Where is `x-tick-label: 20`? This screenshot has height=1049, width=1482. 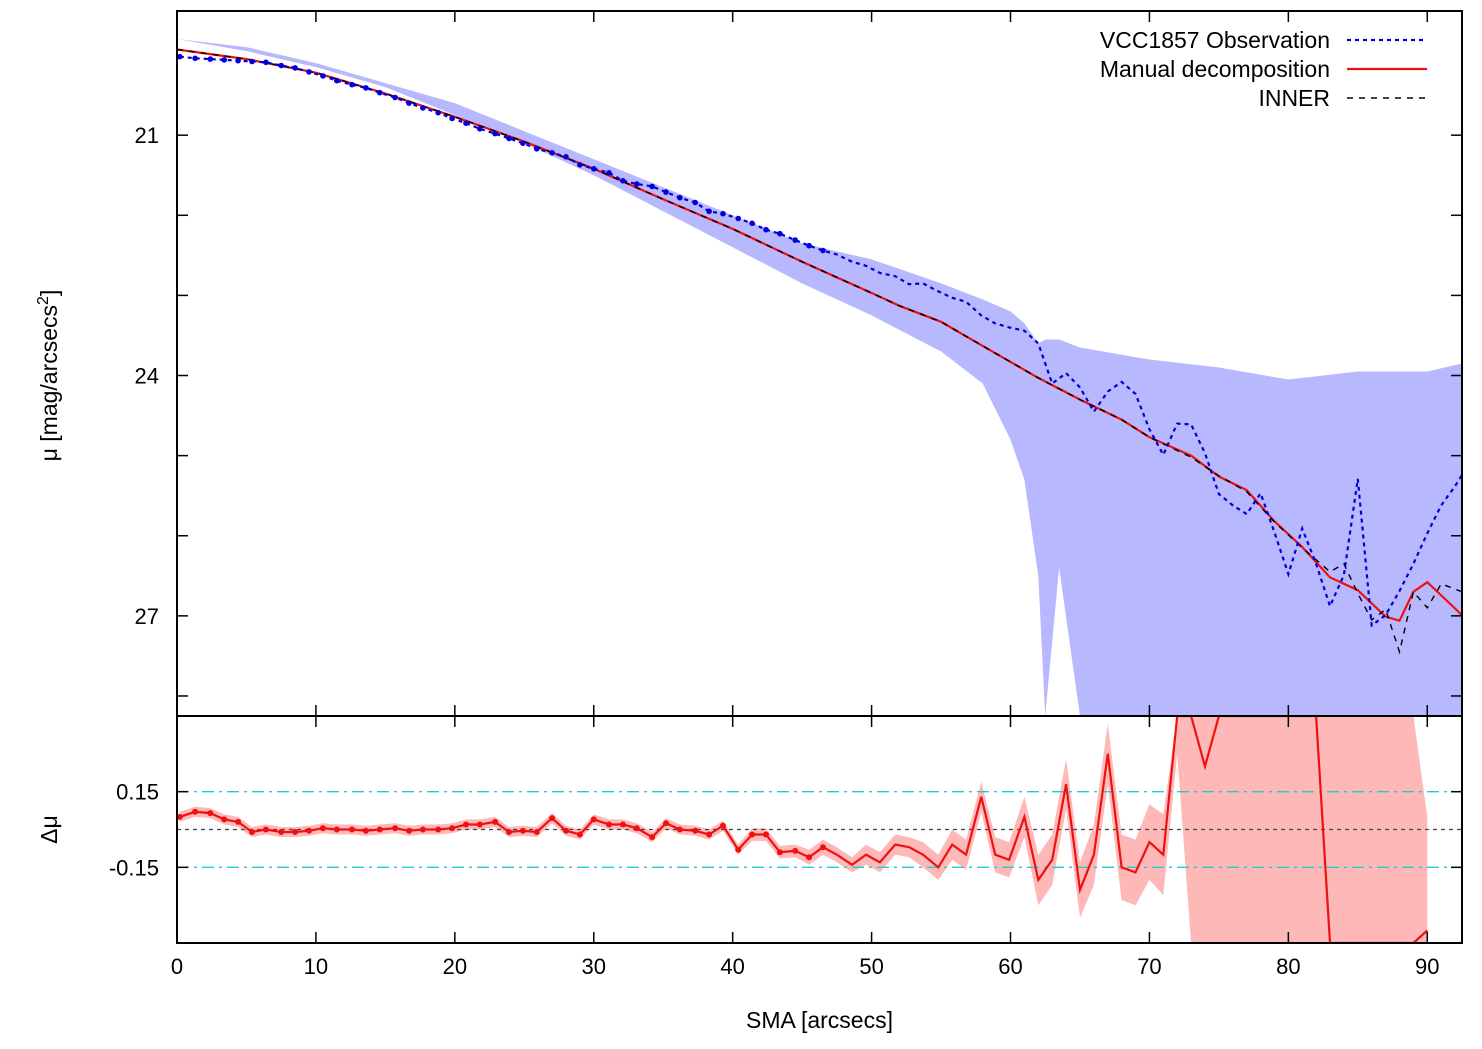
x-tick-label: 20 is located at coordinates (455, 966).